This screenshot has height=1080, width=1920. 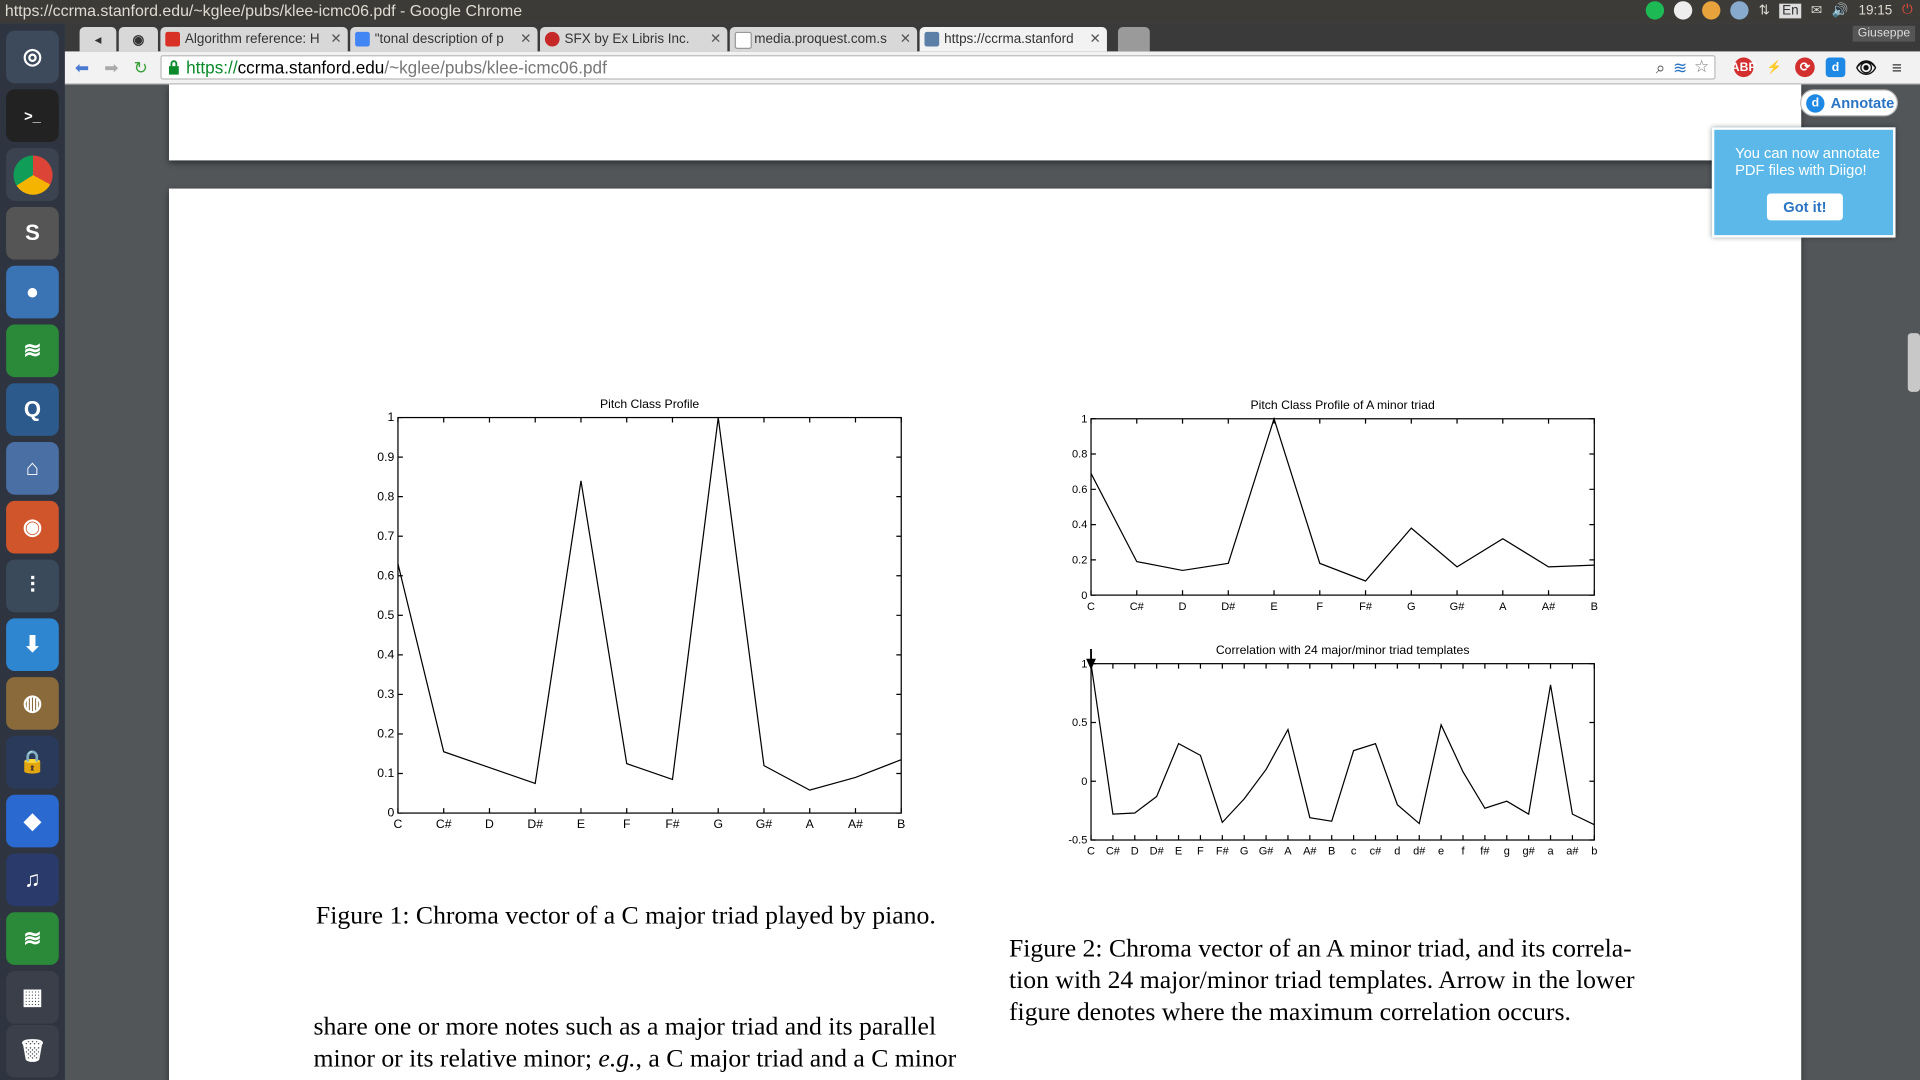 I want to click on network-icon: ⇅, so click(x=1764, y=11).